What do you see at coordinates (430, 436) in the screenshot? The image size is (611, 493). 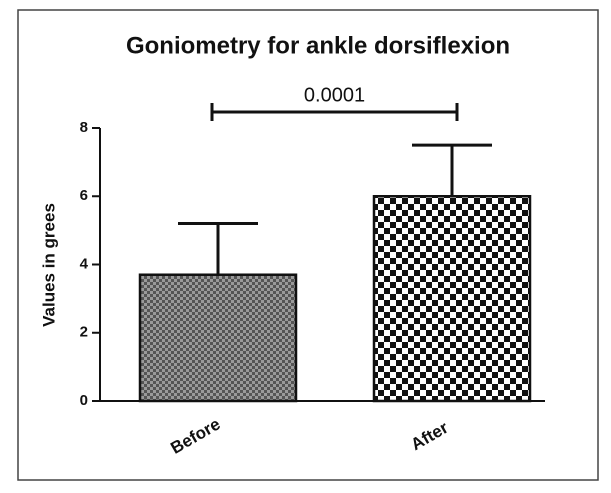 I see `x-tick-label: After` at bounding box center [430, 436].